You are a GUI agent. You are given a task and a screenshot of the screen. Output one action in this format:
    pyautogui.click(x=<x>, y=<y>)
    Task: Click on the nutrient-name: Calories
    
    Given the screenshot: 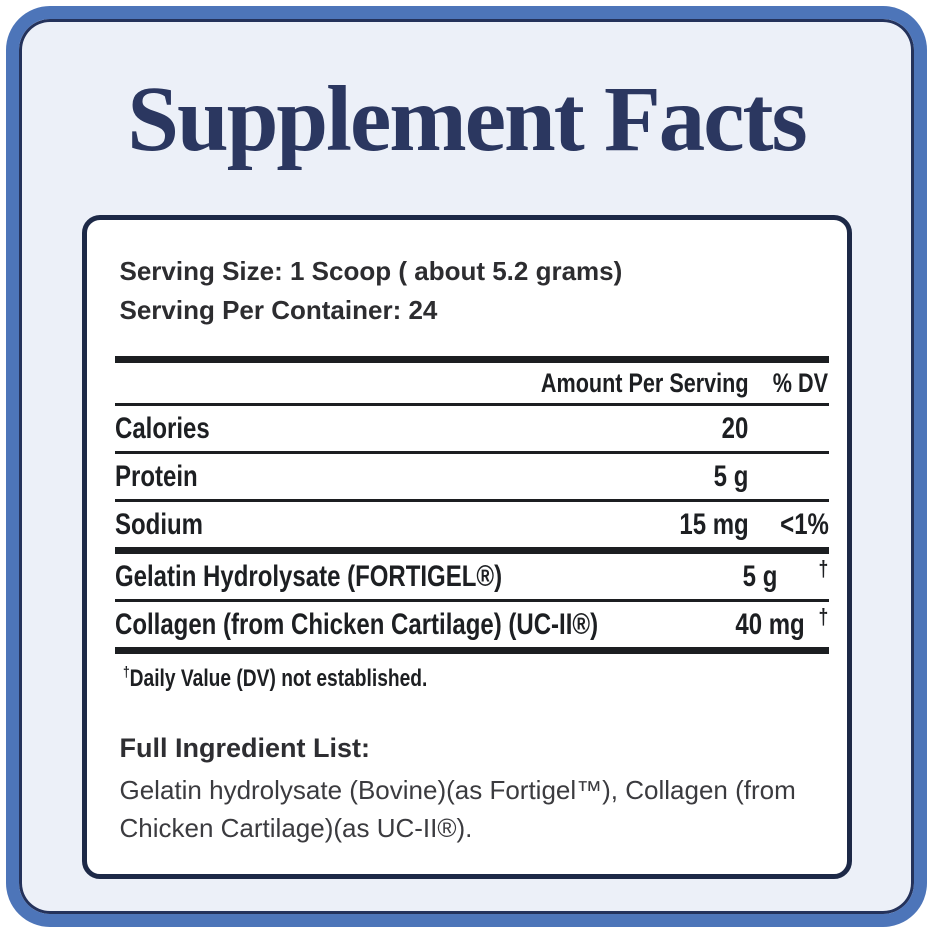 What is the action you would take?
    pyautogui.click(x=162, y=428)
    